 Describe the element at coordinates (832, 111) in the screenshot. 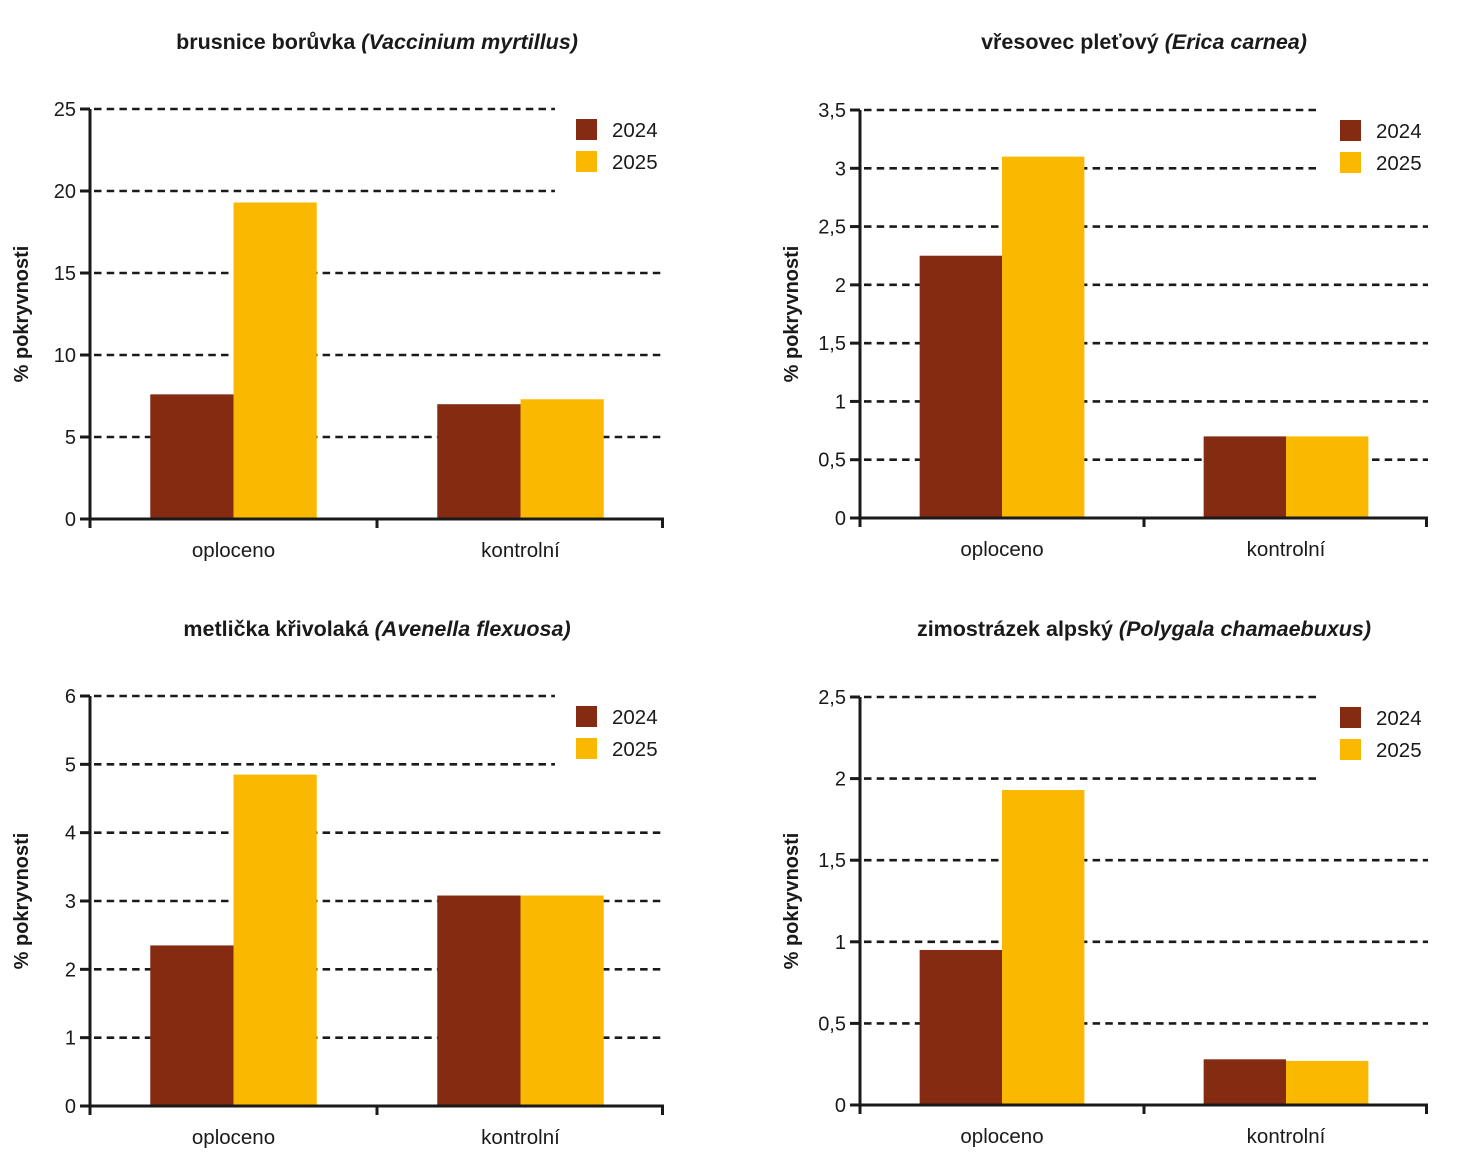

I see `y-tick-label-3,5: 3,5` at that location.